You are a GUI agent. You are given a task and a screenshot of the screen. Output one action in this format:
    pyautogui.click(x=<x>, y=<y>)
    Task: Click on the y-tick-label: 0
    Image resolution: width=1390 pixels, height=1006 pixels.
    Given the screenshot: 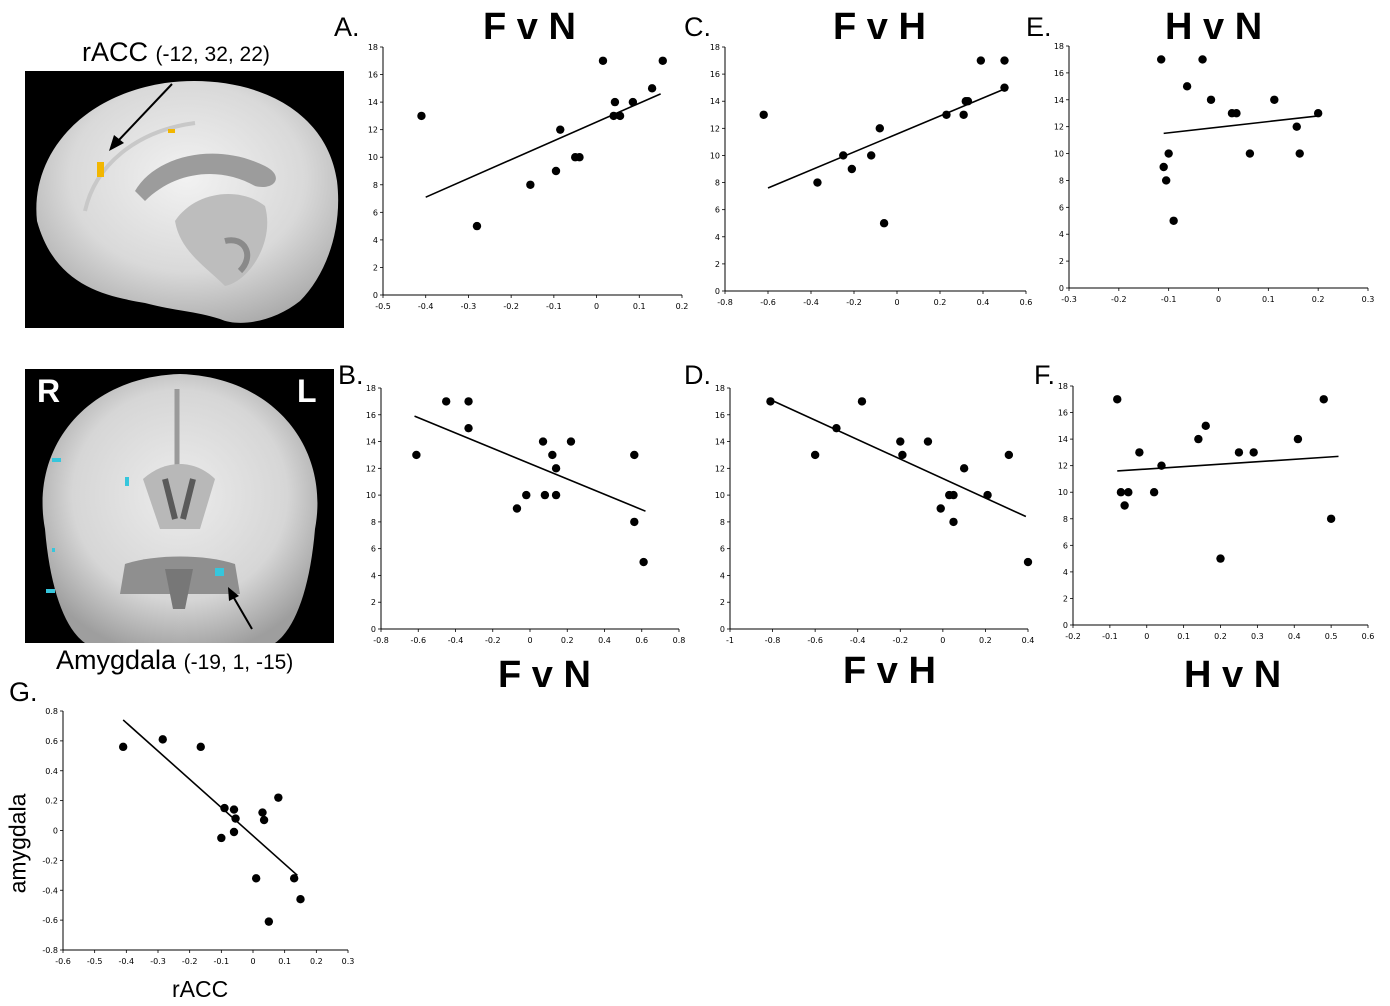 What is the action you would take?
    pyautogui.click(x=55, y=831)
    